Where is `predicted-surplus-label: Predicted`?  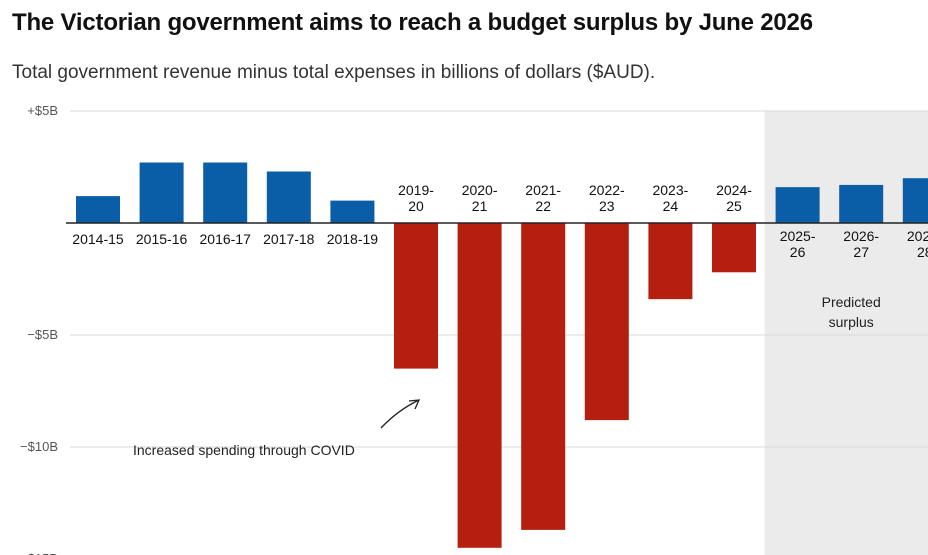
predicted-surplus-label: Predicted is located at coordinates (851, 302).